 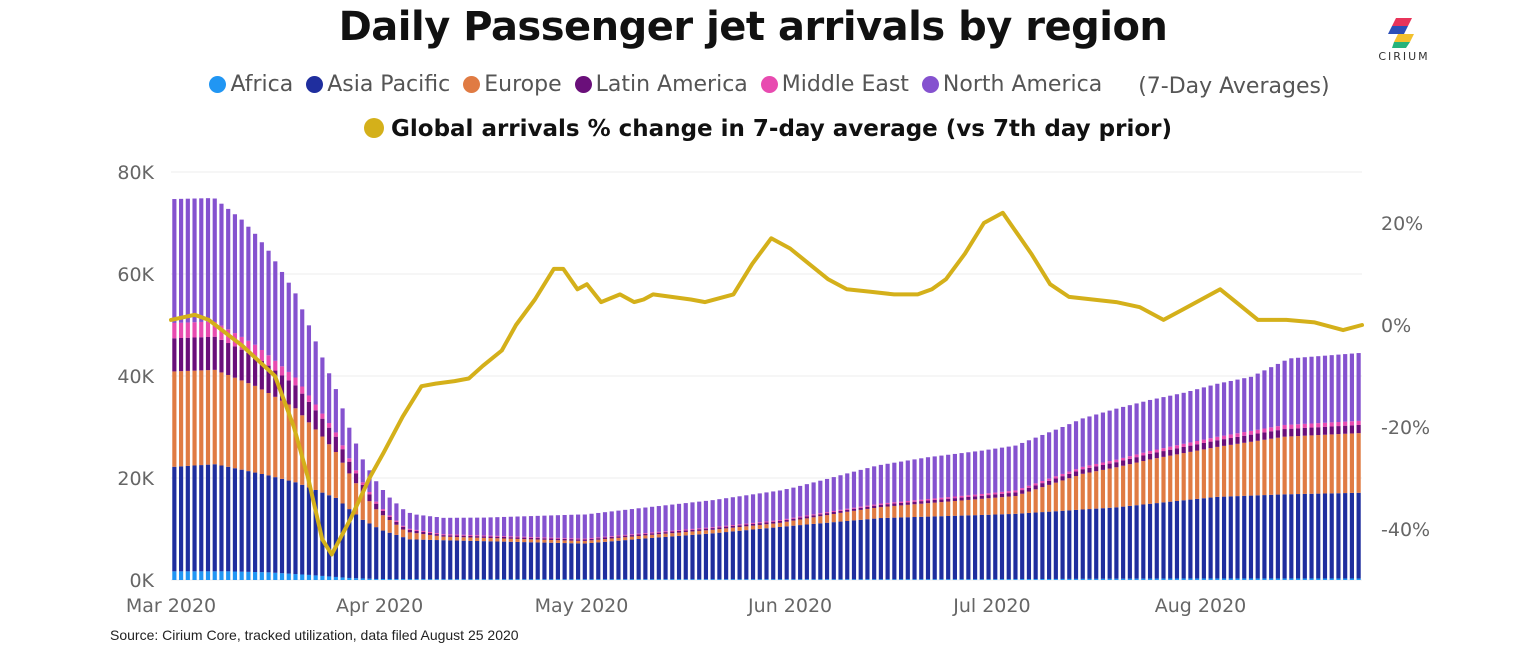 What do you see at coordinates (378, 84) in the screenshot?
I see `legend-item-asia-pacific: Asia Pacific` at bounding box center [378, 84].